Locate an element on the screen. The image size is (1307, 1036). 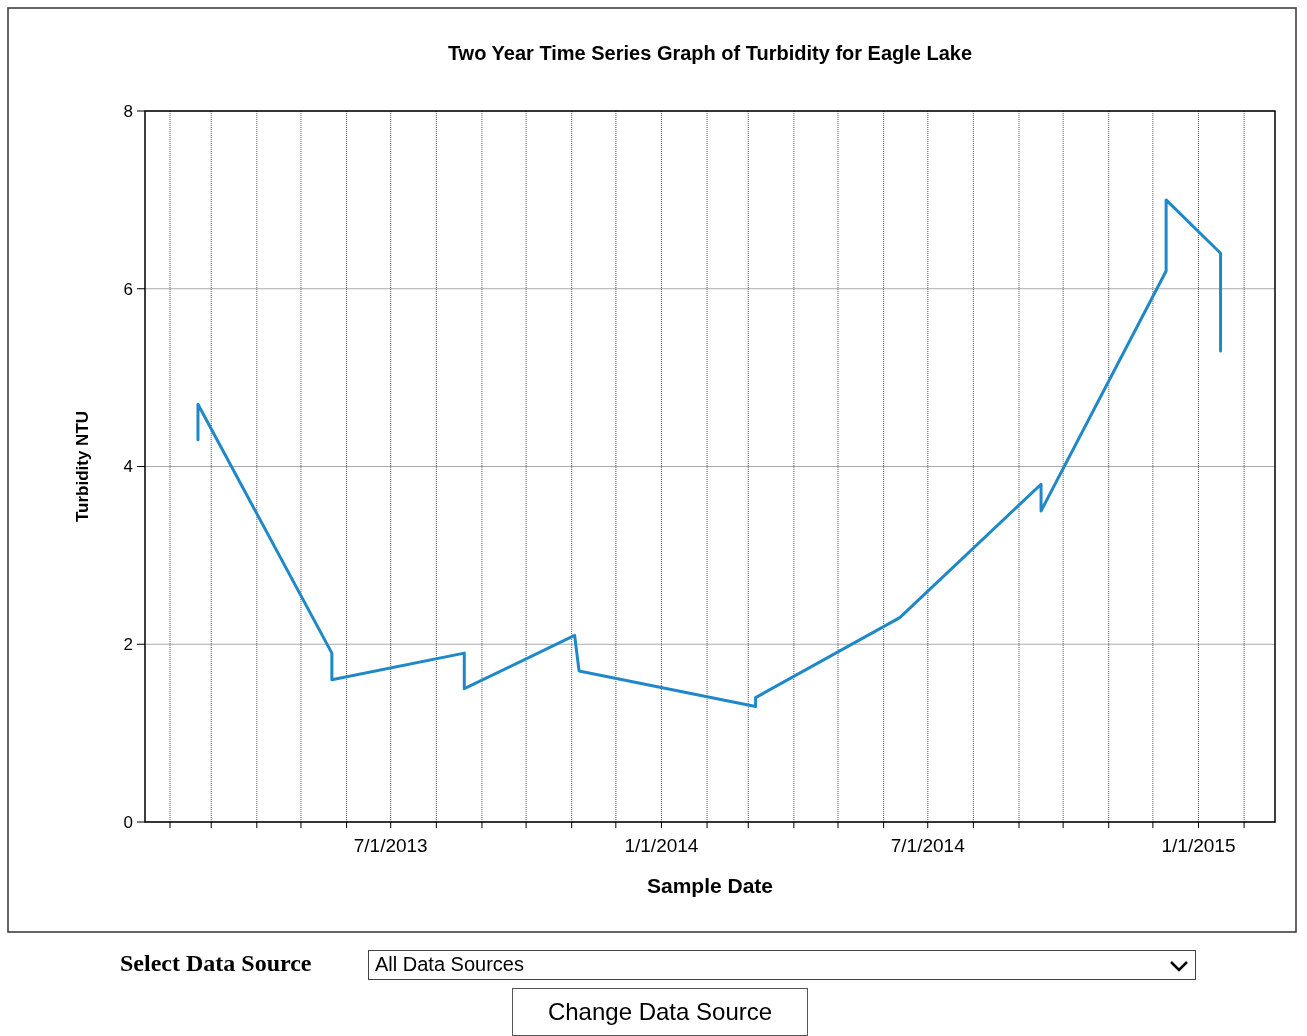
chart-title: Two Year Time Series Graph of Turbidity for Eagle Lake is located at coordinates (710, 53).